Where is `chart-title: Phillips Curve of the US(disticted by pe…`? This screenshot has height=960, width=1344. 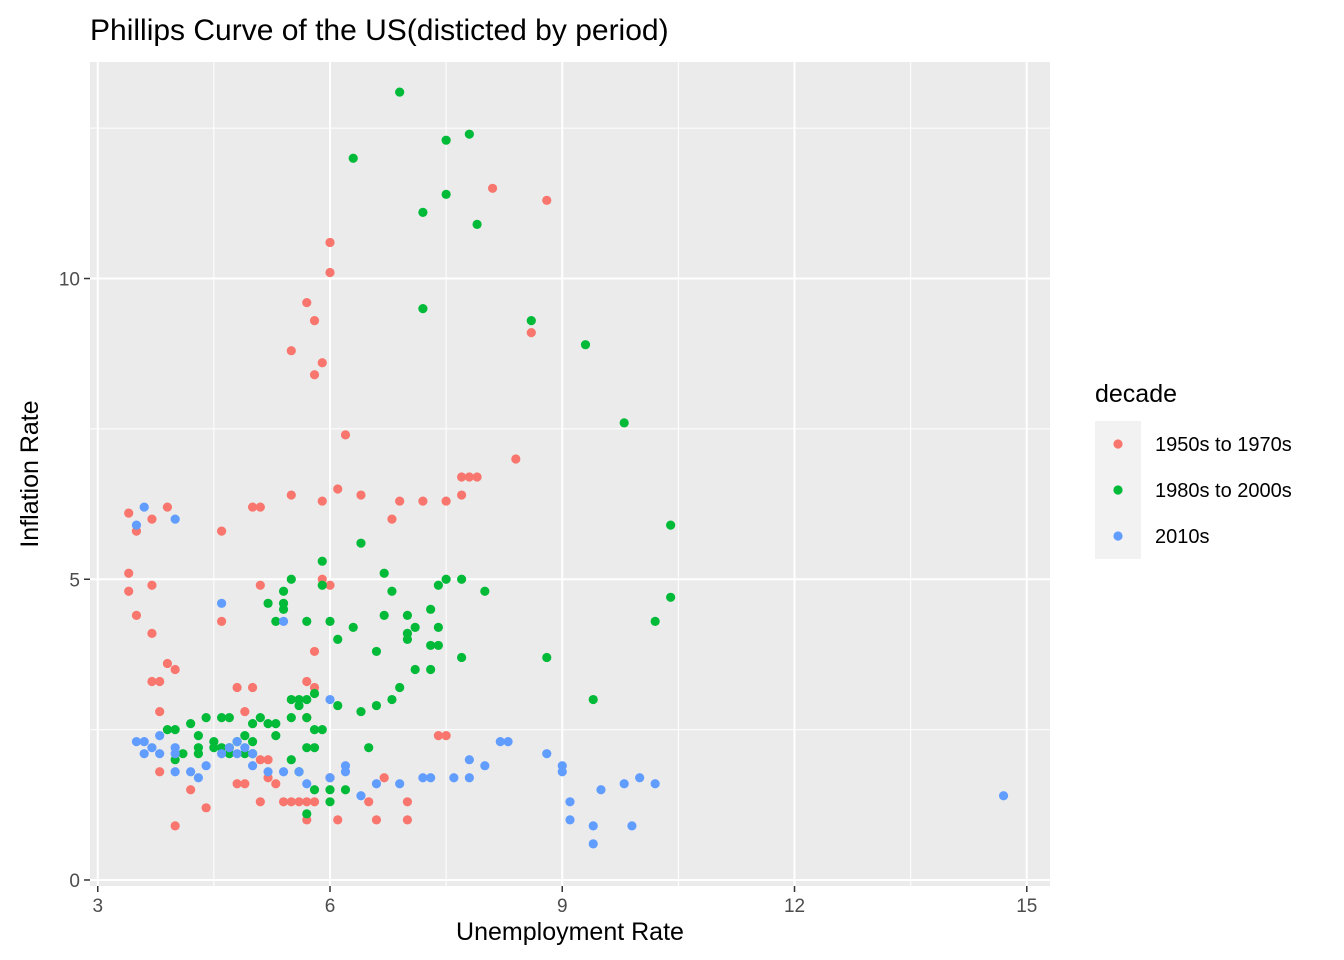 chart-title: Phillips Curve of the US(disticted by pe… is located at coordinates (379, 30).